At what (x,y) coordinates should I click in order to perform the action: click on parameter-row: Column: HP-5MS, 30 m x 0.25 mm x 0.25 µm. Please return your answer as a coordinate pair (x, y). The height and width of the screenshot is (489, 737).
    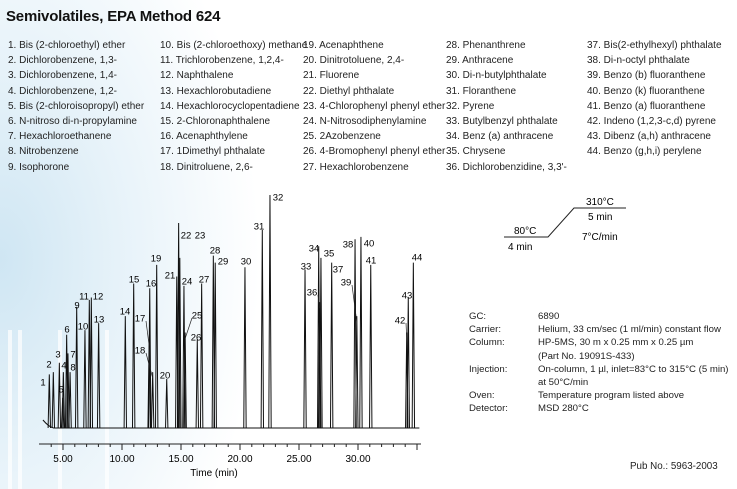
    Looking at the image, I should click on (603, 342).